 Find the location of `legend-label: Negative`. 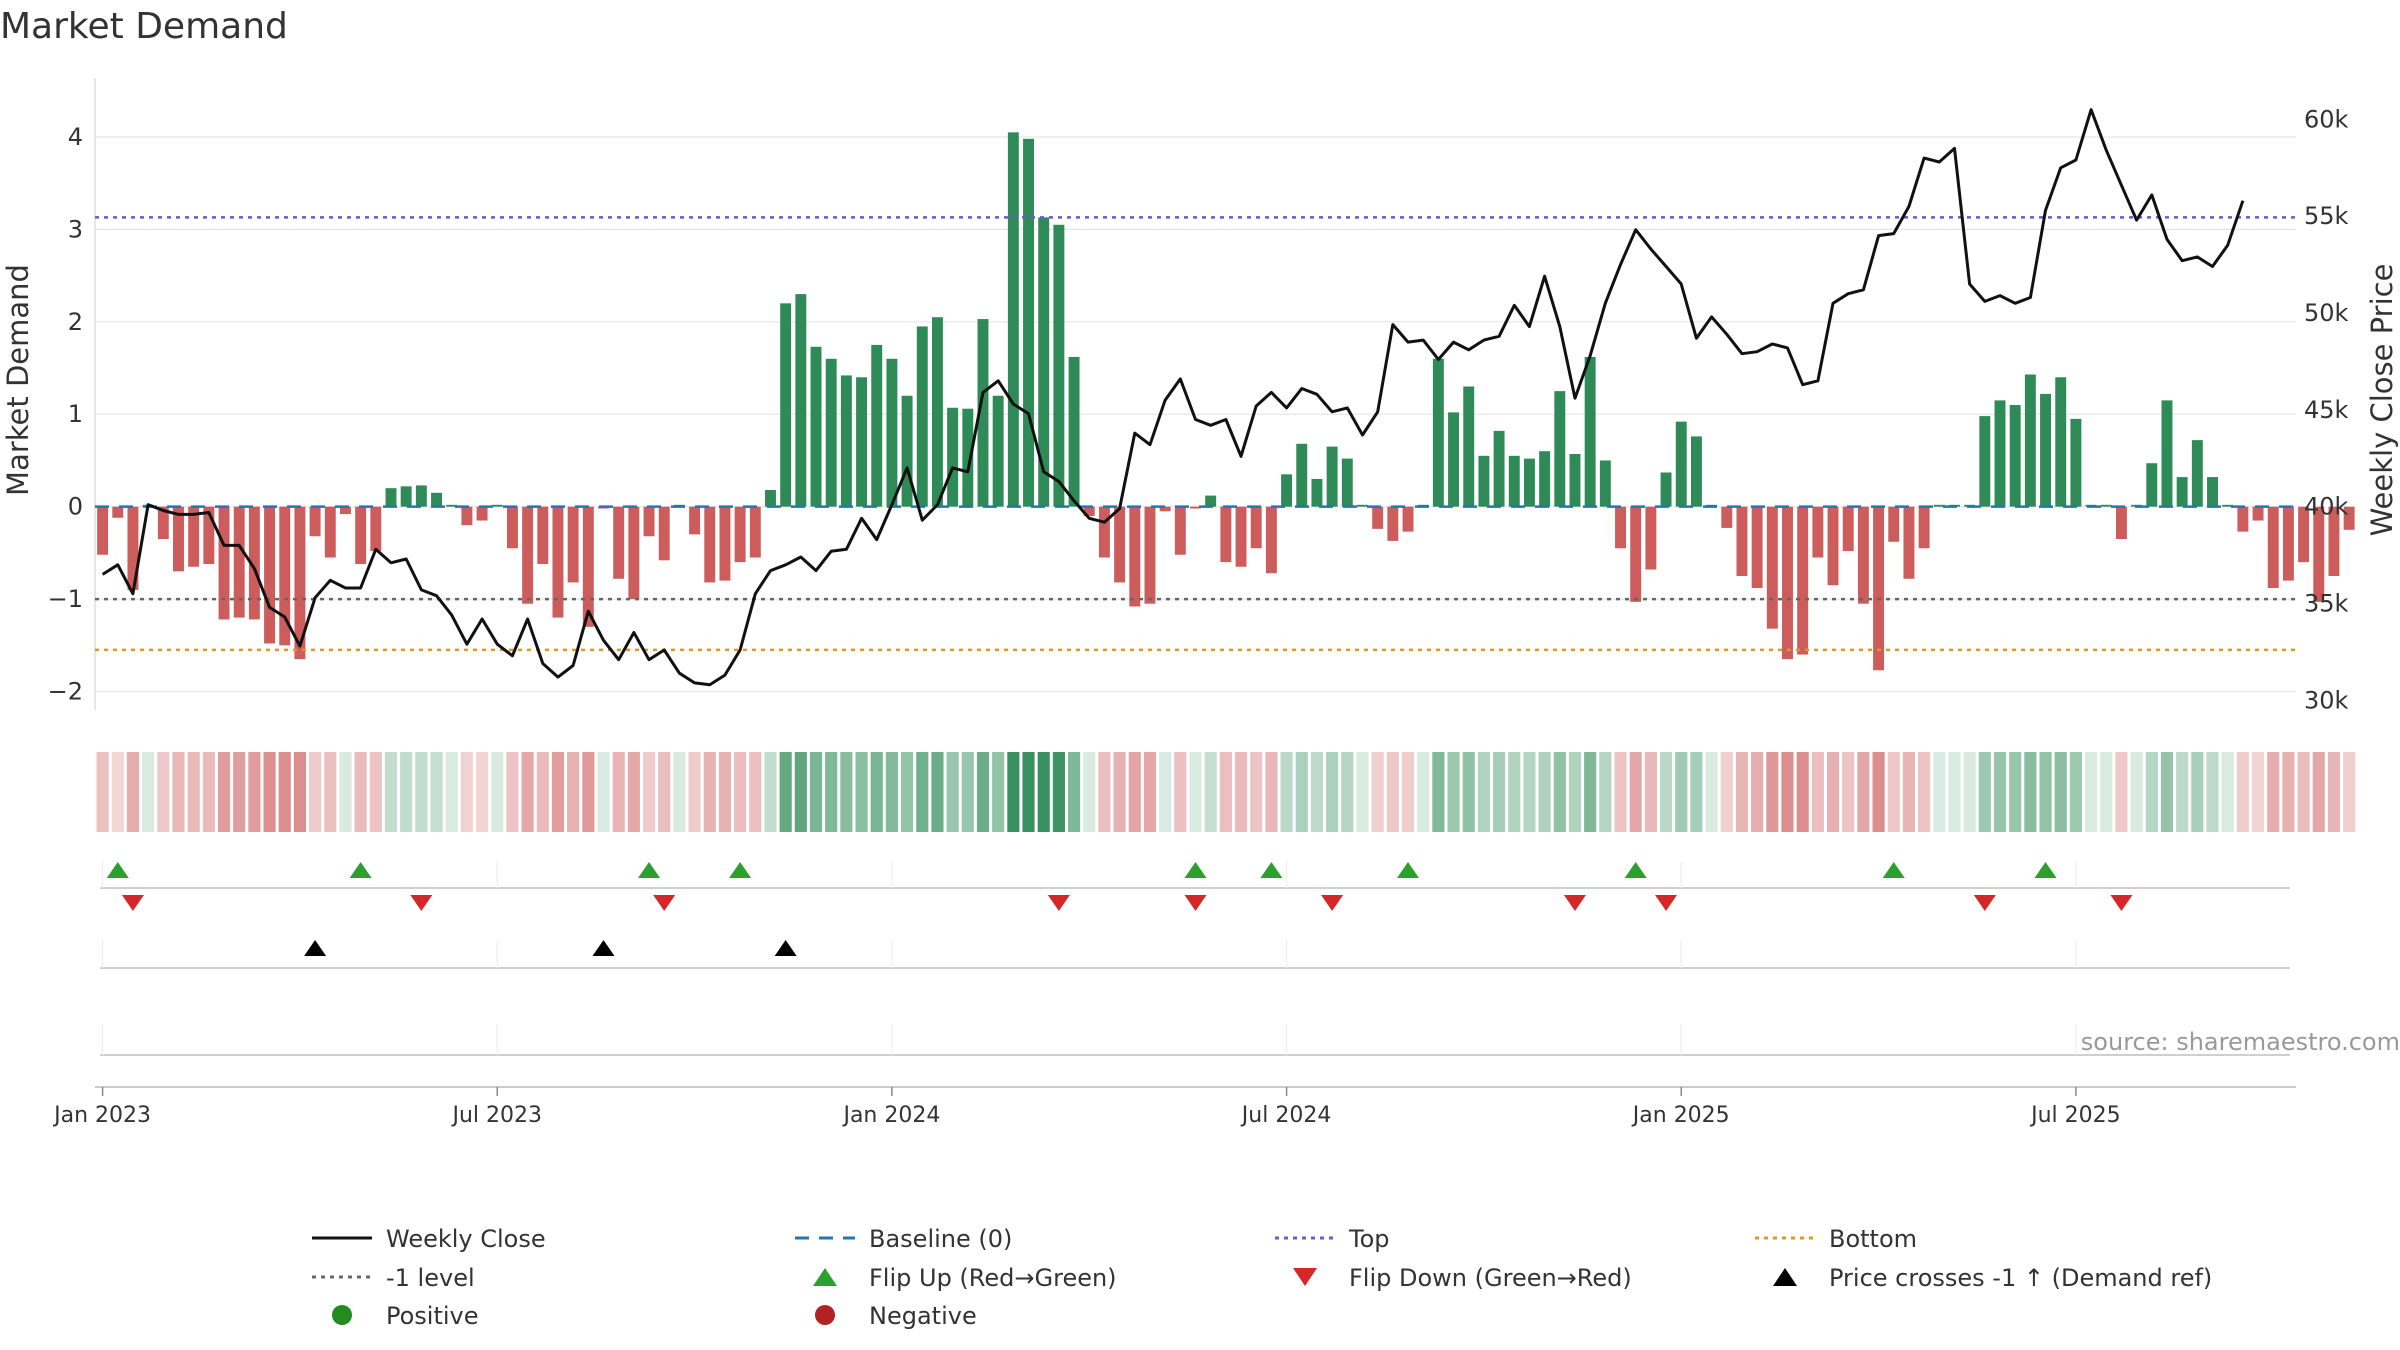

legend-label: Negative is located at coordinates (923, 1316).